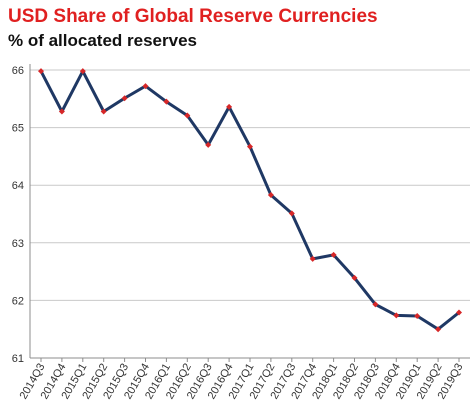  Describe the element at coordinates (396, 315) in the screenshot. I see `data-point-2018Q4` at that location.